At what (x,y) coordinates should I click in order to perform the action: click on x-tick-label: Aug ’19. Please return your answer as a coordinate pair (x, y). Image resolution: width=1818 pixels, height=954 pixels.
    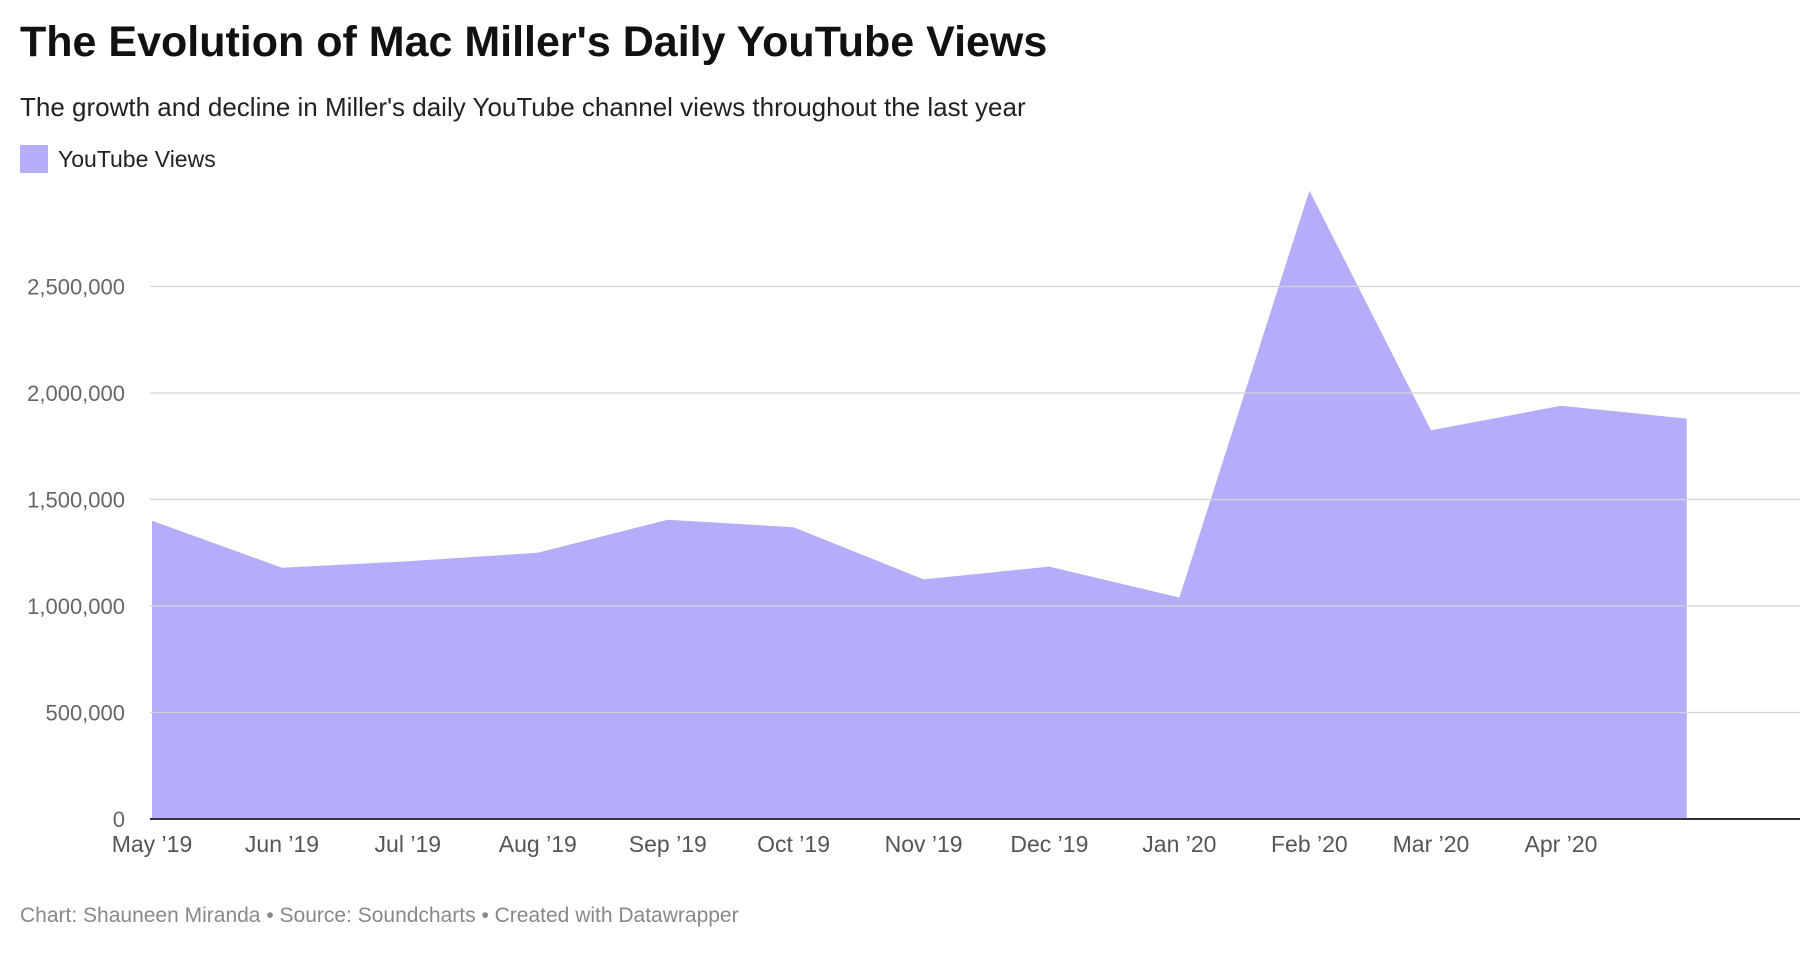
    Looking at the image, I should click on (538, 844).